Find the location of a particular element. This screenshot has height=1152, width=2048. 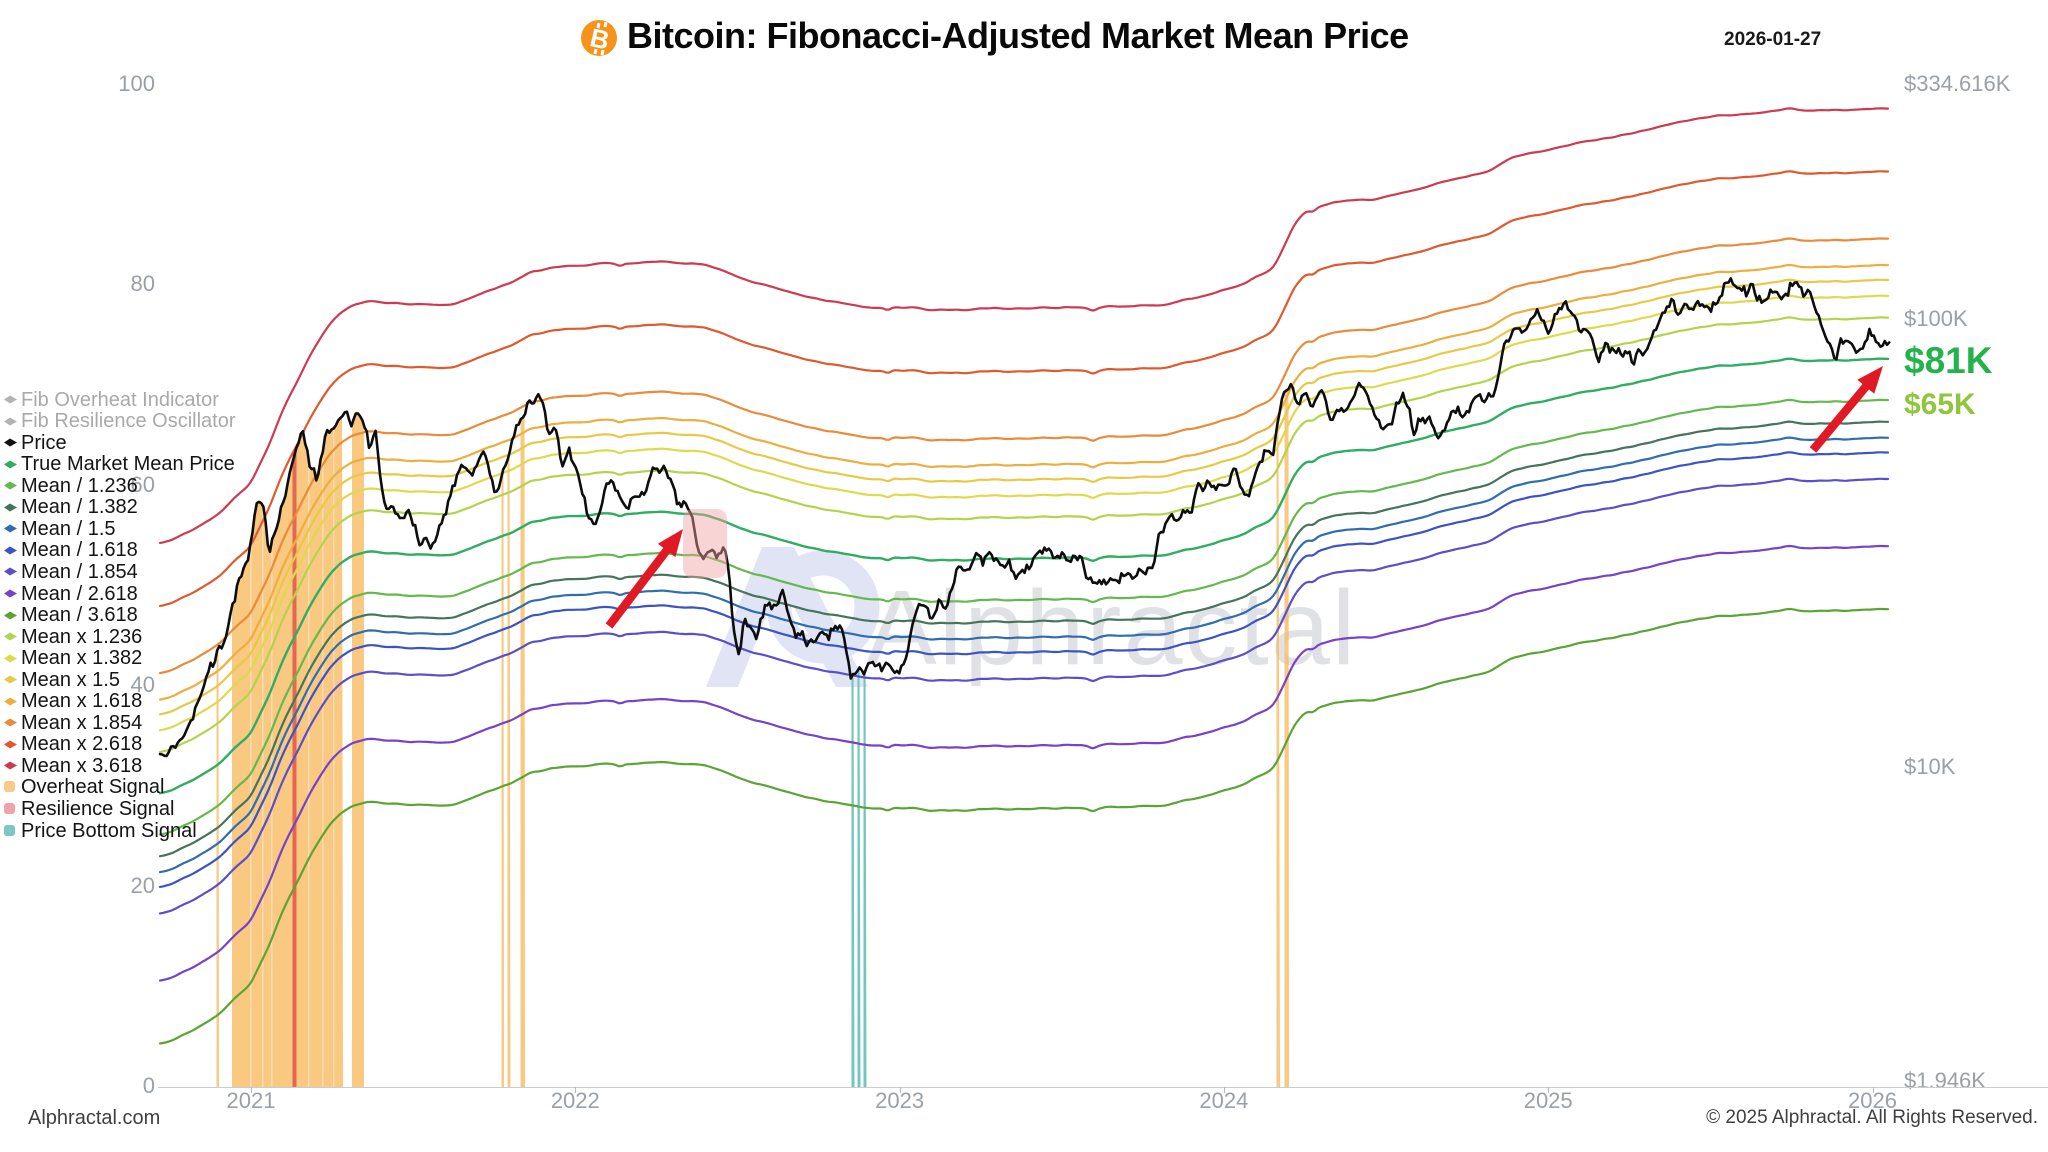

svg-text: Alphractal is located at coordinates (1111, 628).